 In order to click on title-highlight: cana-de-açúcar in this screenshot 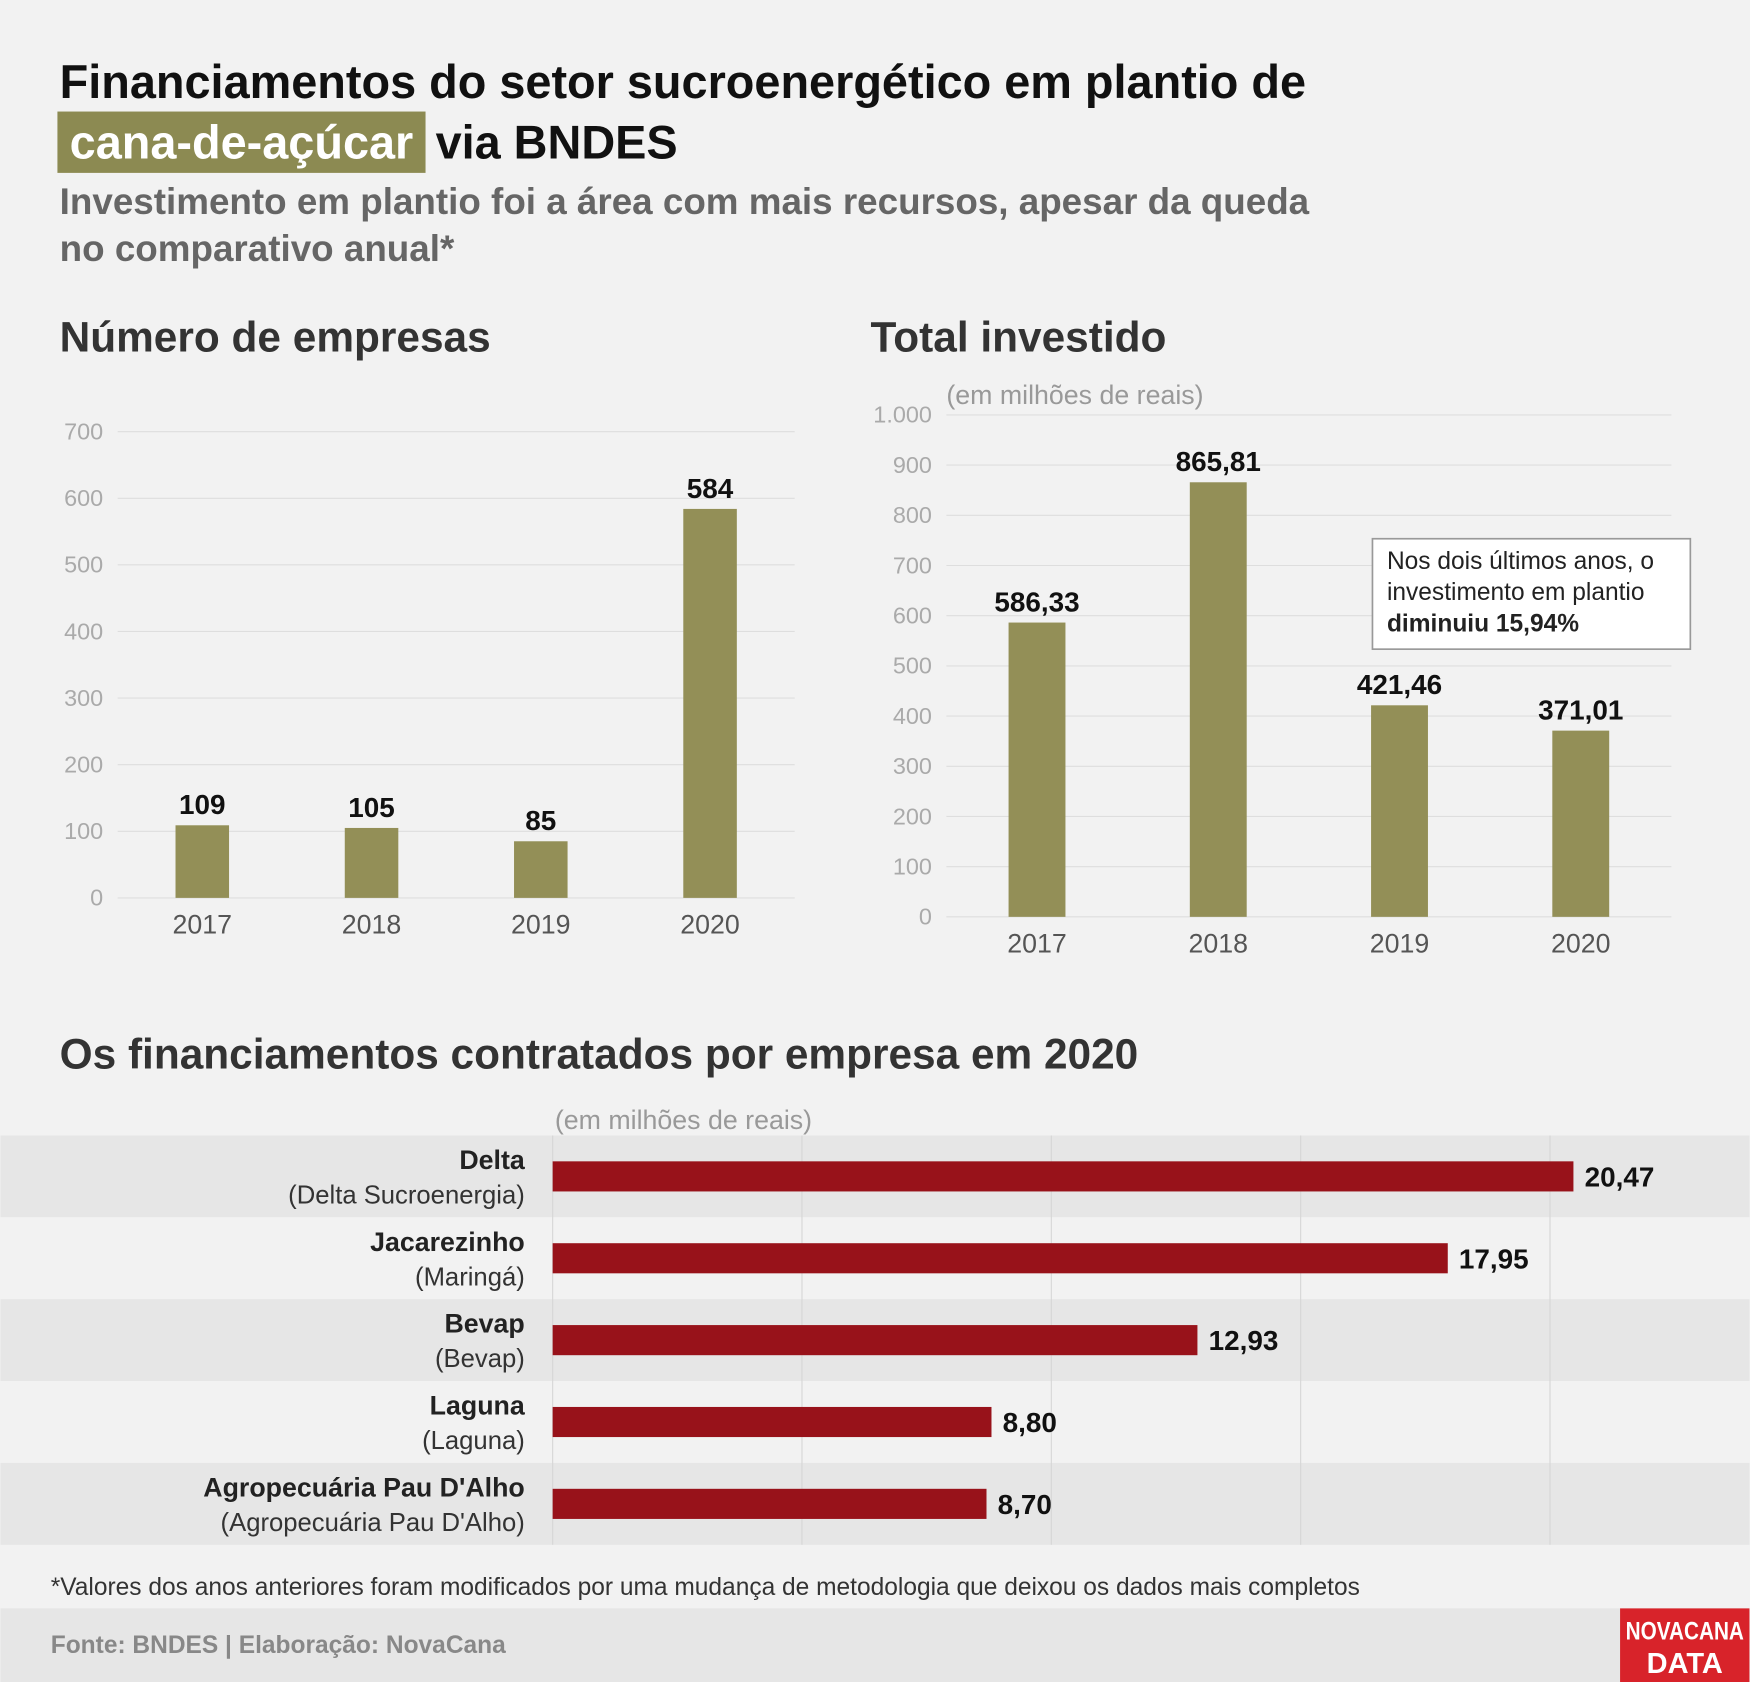, I will do `click(242, 142)`.